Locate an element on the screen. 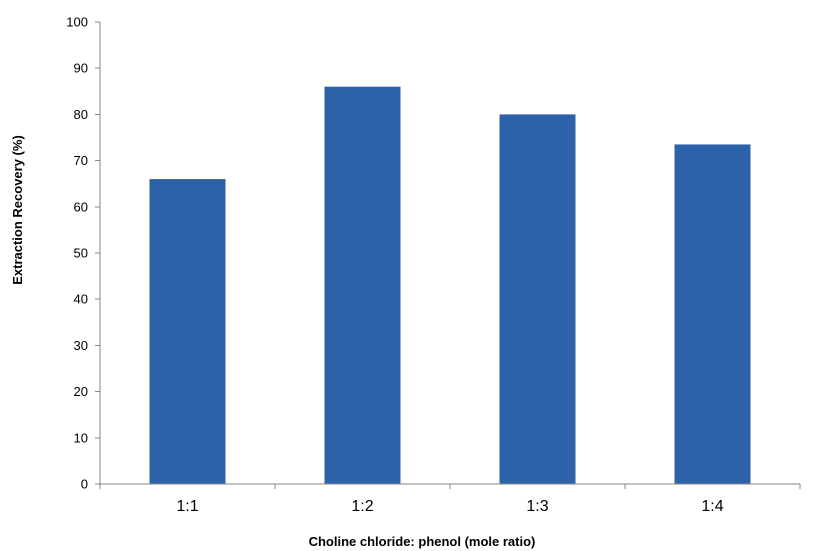 The image size is (828, 551). x-tick-label: 1:1 is located at coordinates (187, 506).